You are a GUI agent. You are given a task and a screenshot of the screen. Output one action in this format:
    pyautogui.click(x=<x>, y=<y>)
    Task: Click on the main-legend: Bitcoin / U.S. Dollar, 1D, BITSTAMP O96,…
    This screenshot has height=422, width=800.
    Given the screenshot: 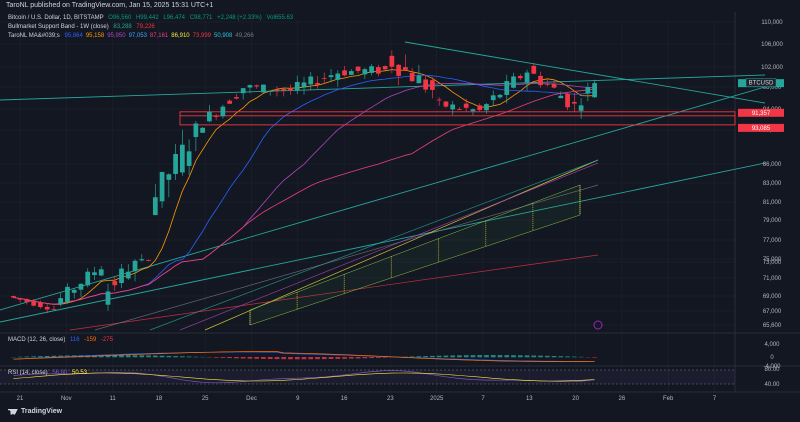 What is the action you would take?
    pyautogui.click(x=152, y=18)
    